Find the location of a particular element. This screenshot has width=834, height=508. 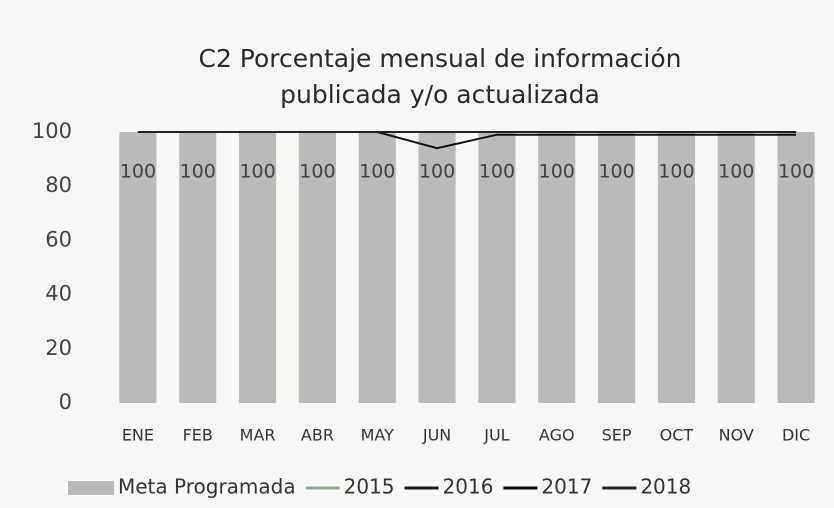

y-tick-label: 20 is located at coordinates (58, 348).